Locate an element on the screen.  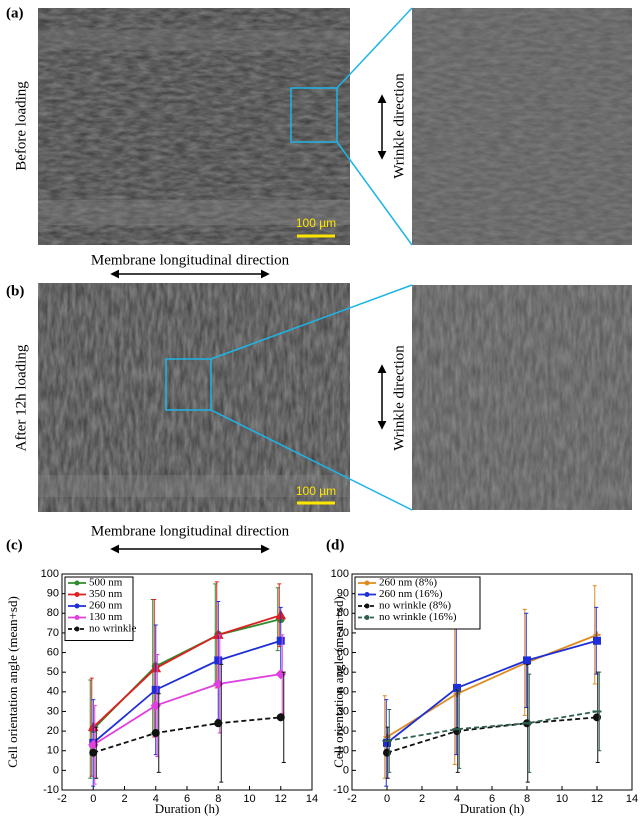
zoom-texture is located at coordinates (522, 397).